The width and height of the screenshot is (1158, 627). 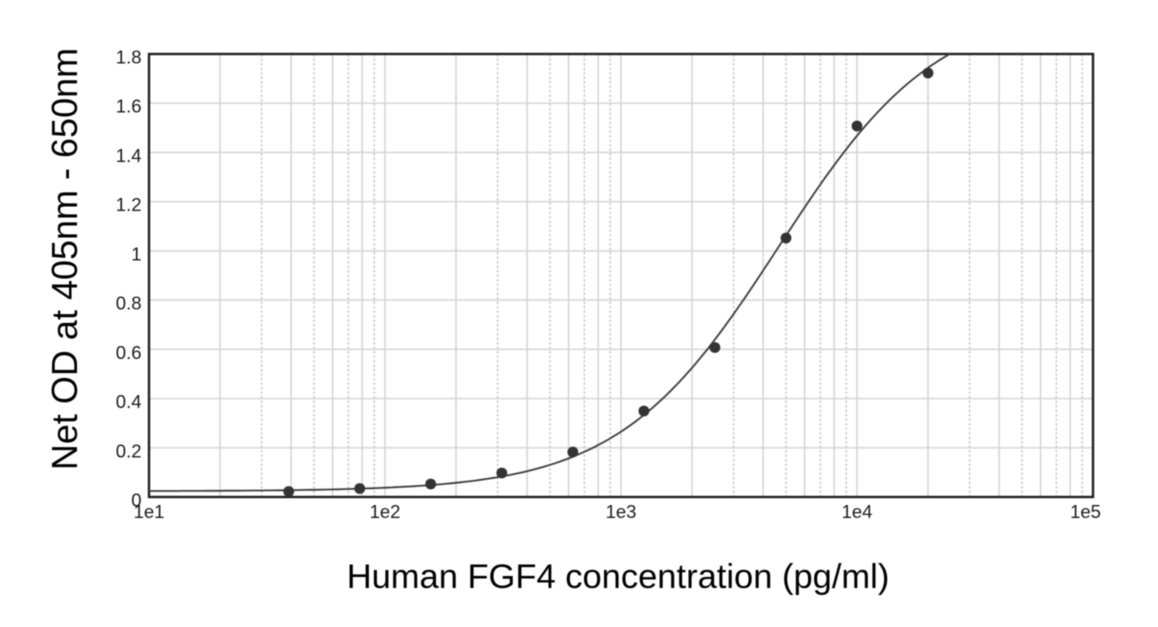 What do you see at coordinates (857, 511) in the screenshot?
I see `svg-text: 1e4` at bounding box center [857, 511].